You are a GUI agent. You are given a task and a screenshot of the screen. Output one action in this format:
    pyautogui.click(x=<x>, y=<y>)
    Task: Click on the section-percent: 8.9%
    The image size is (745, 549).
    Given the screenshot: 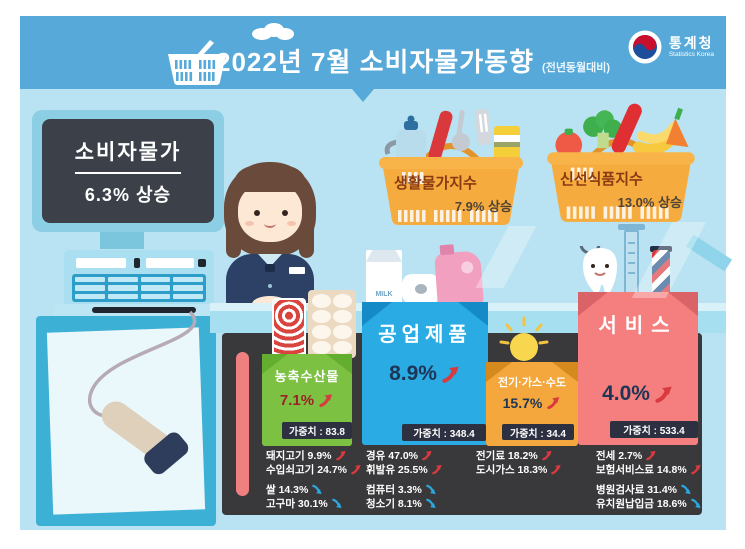 What is the action you would take?
    pyautogui.click(x=413, y=373)
    